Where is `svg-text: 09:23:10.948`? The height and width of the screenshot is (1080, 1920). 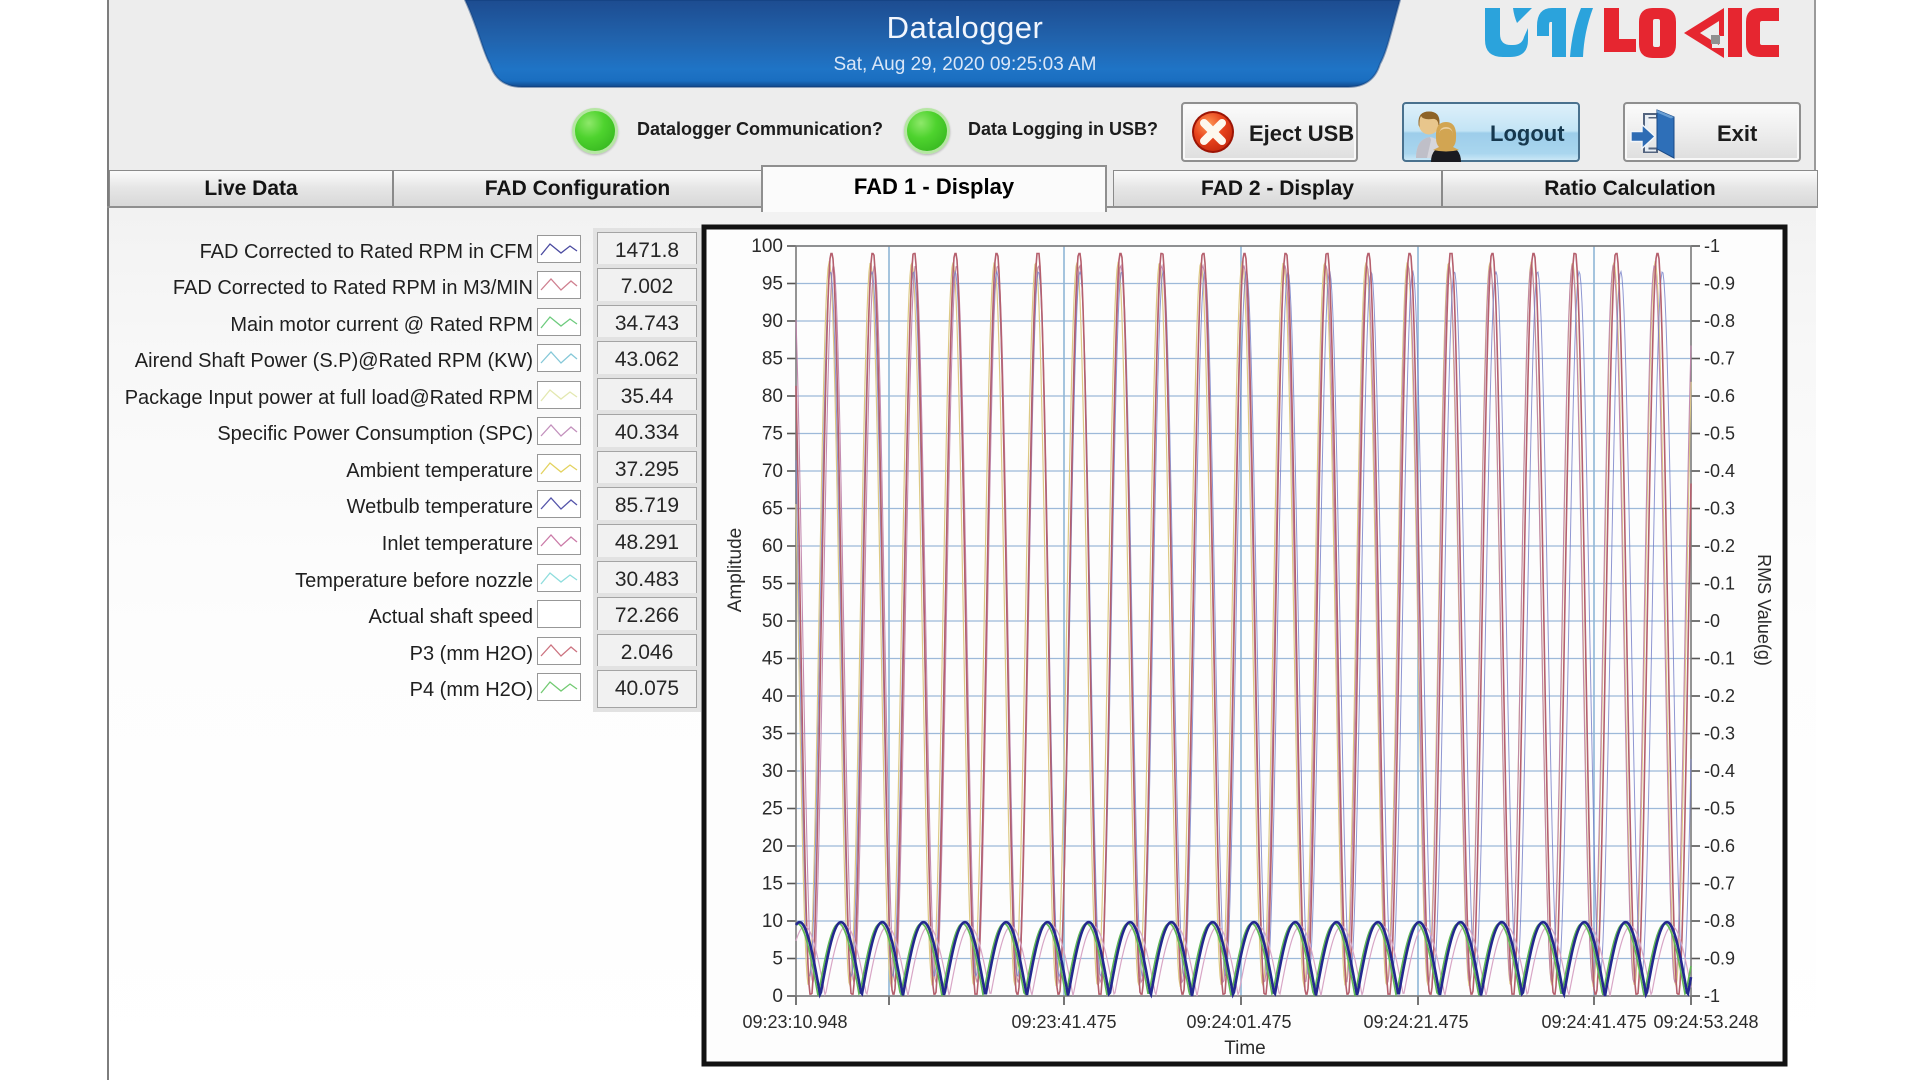 svg-text: 09:23:10.948 is located at coordinates (794, 1022).